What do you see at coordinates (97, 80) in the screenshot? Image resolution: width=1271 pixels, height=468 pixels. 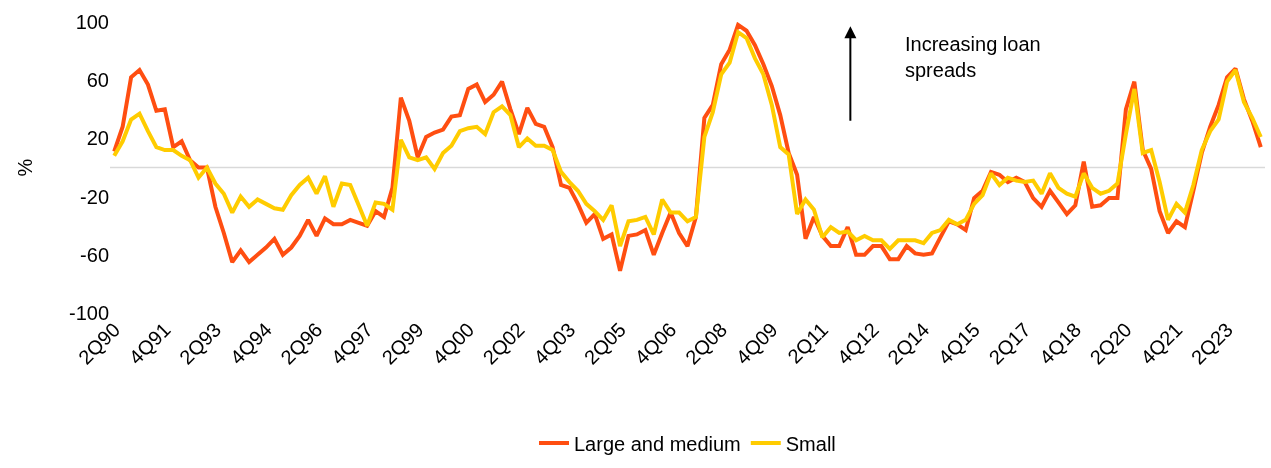 I see `y-tick-label: 60` at bounding box center [97, 80].